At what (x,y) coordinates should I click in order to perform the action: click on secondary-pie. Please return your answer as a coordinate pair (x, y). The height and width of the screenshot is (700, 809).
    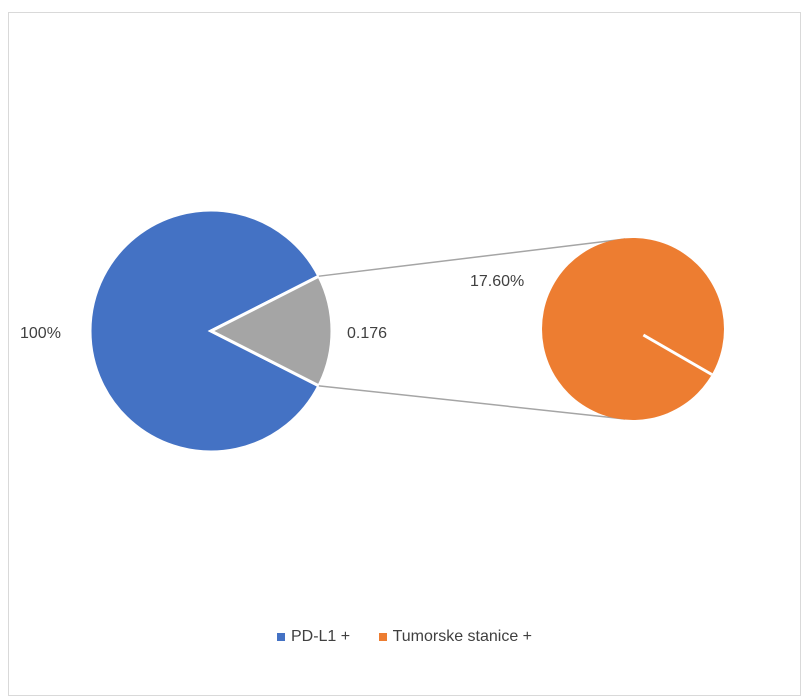
    Looking at the image, I should click on (633, 329).